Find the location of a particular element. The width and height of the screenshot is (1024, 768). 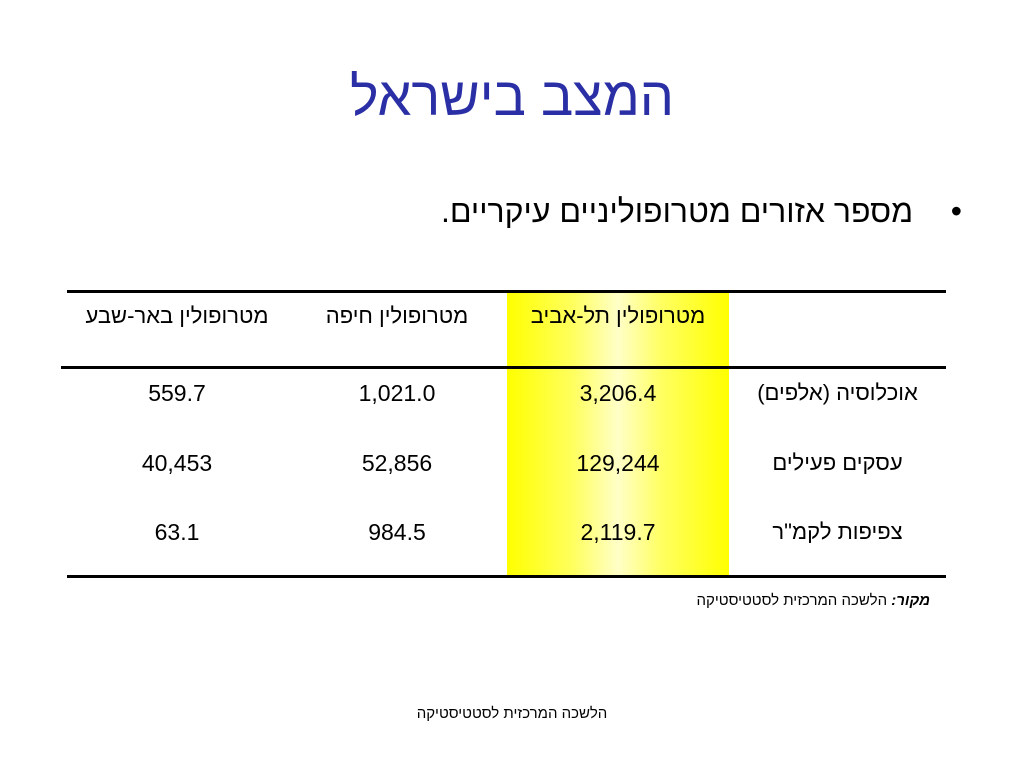

header-beer-sheva: מטרופולין באר-שבע is located at coordinates (177, 315).